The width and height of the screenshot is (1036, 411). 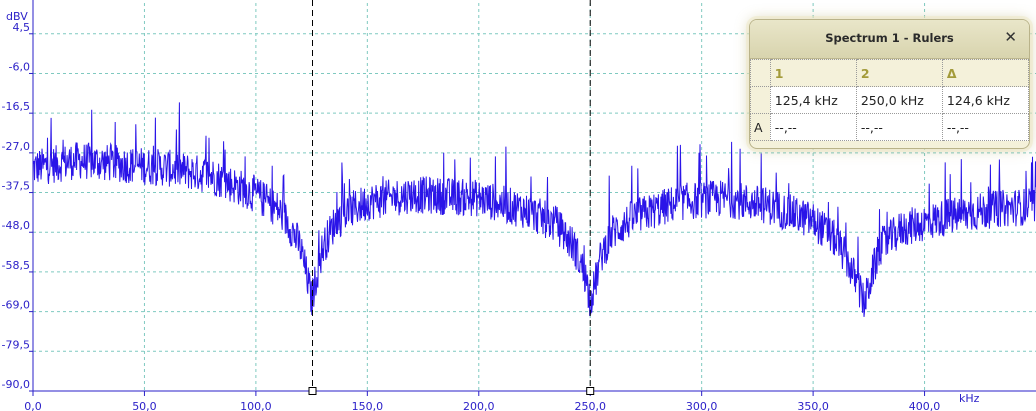 I want to click on ruler-1-a-value: --,--, so click(x=813, y=127).